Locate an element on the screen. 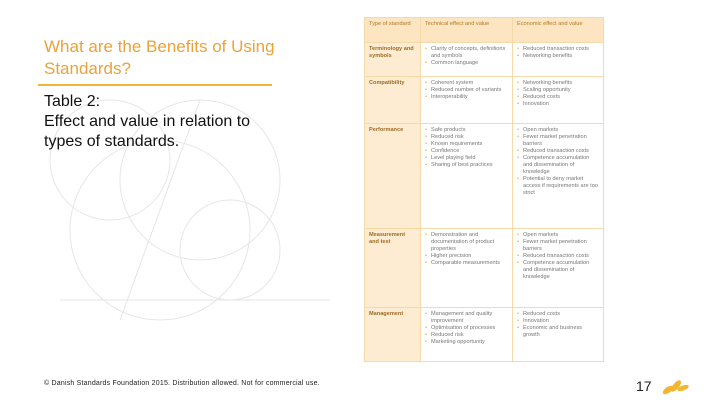 The height and width of the screenshot is (405, 720). bullet-item: Optimisation of processes is located at coordinates (466, 328).